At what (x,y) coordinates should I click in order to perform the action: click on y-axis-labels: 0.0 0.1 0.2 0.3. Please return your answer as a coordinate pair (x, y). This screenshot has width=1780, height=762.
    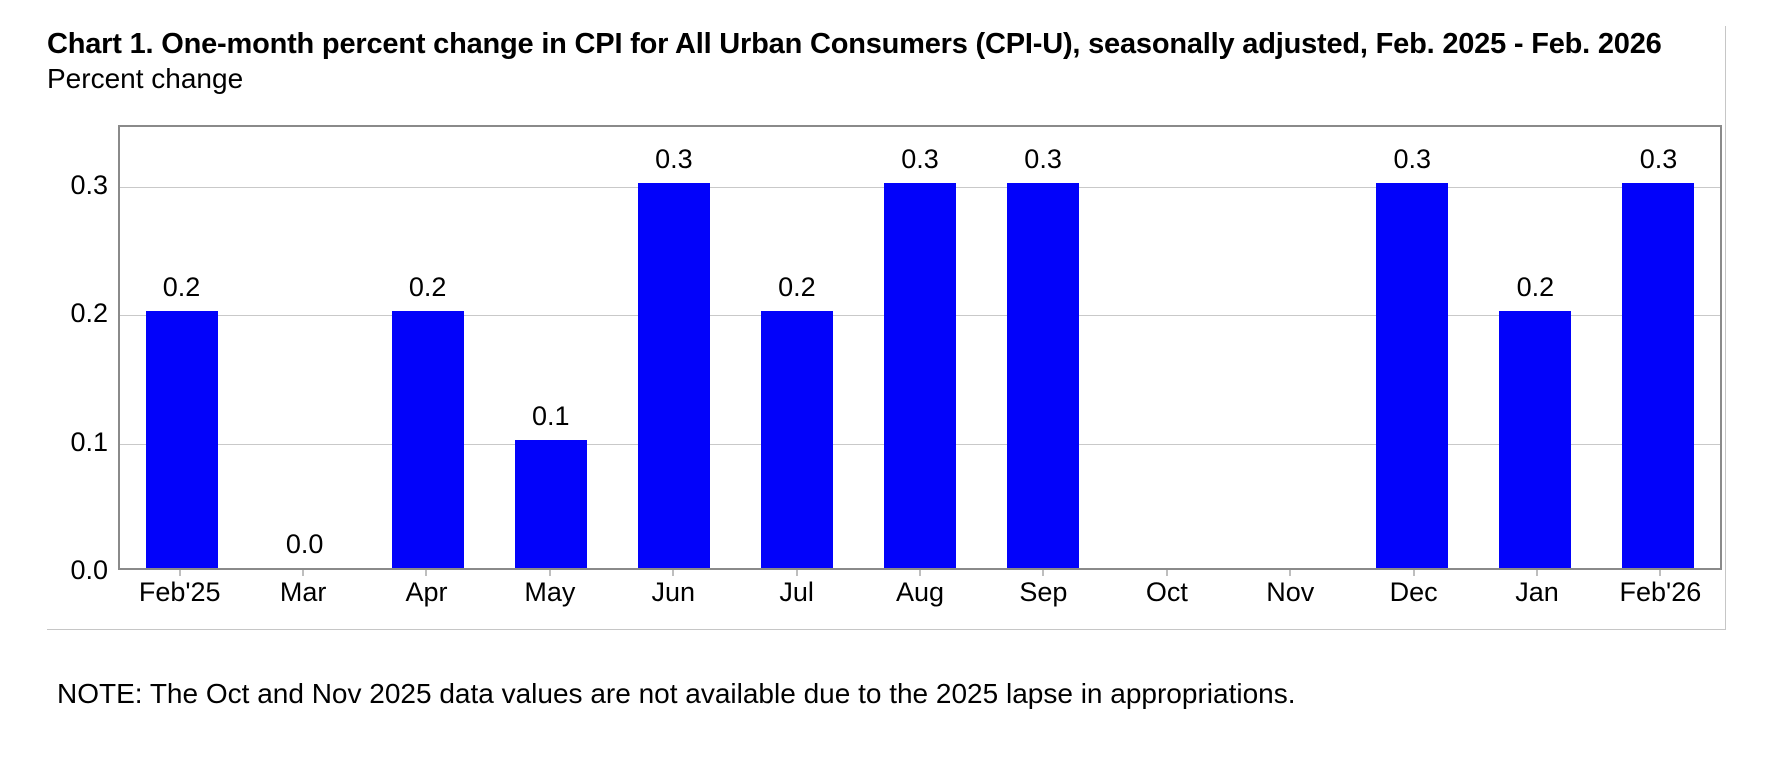
    Looking at the image, I should click on (77, 355).